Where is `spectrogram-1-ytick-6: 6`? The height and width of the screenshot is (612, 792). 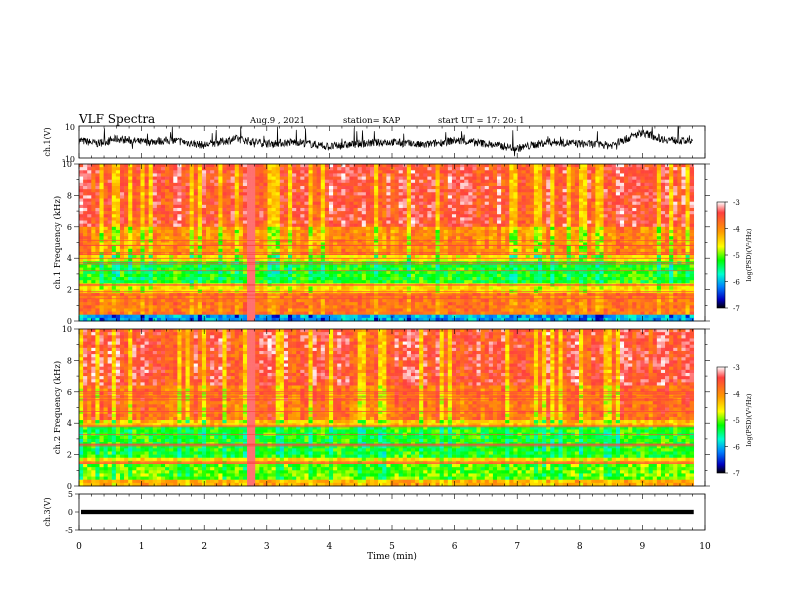 spectrogram-1-ytick-6: 6 is located at coordinates (69, 227).